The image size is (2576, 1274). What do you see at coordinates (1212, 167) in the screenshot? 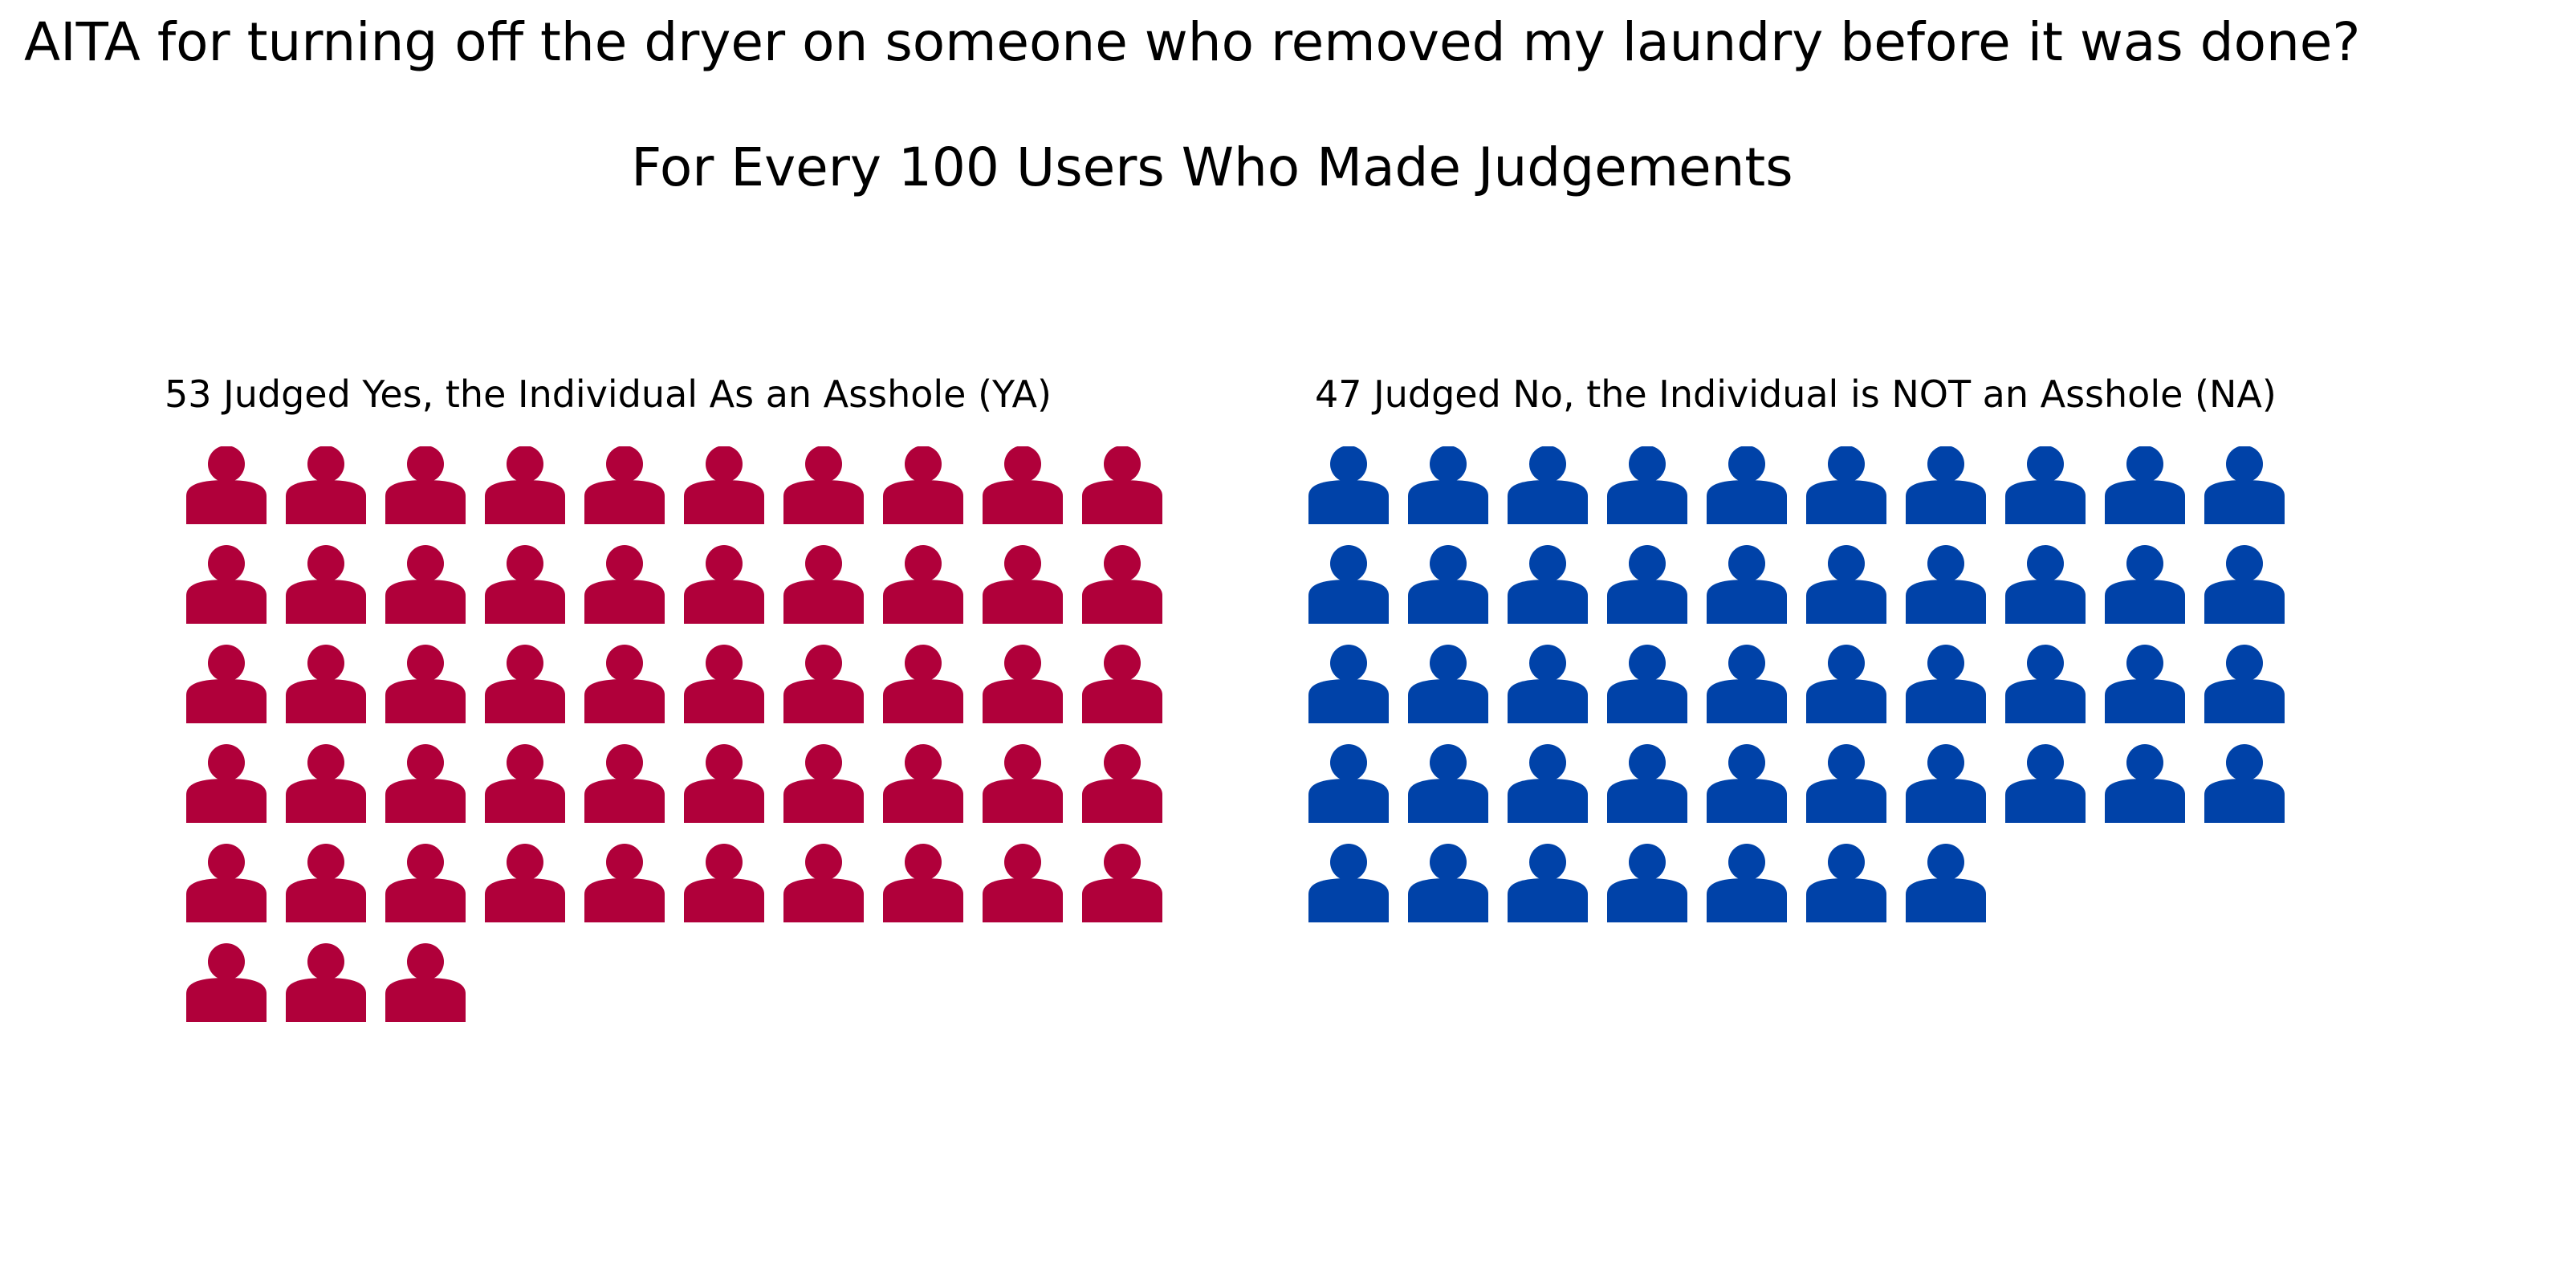
I see `chart-subtitle: For Every 100 Users Who Made Judgements` at bounding box center [1212, 167].